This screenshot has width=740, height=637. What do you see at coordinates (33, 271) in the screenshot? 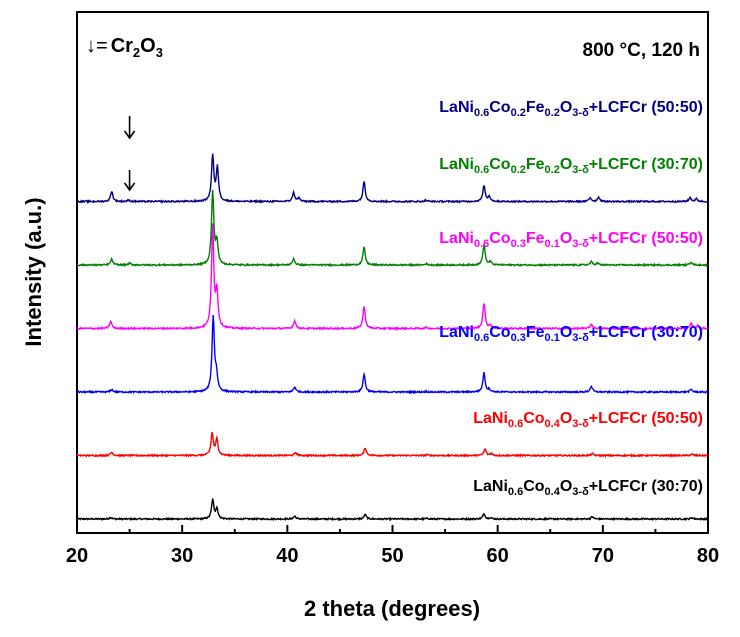
I see `y-axis-label: Intensity (a.u.)` at bounding box center [33, 271].